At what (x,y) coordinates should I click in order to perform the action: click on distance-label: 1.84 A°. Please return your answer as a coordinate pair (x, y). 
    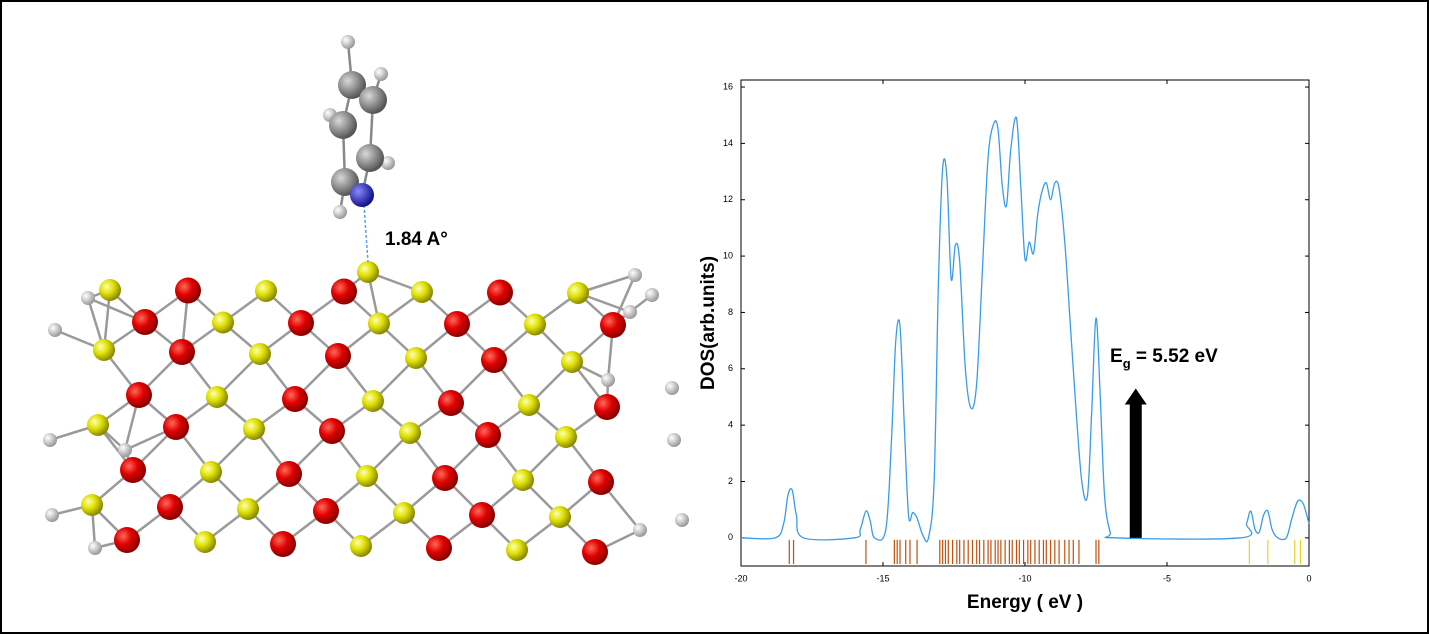
    Looking at the image, I should click on (416, 239).